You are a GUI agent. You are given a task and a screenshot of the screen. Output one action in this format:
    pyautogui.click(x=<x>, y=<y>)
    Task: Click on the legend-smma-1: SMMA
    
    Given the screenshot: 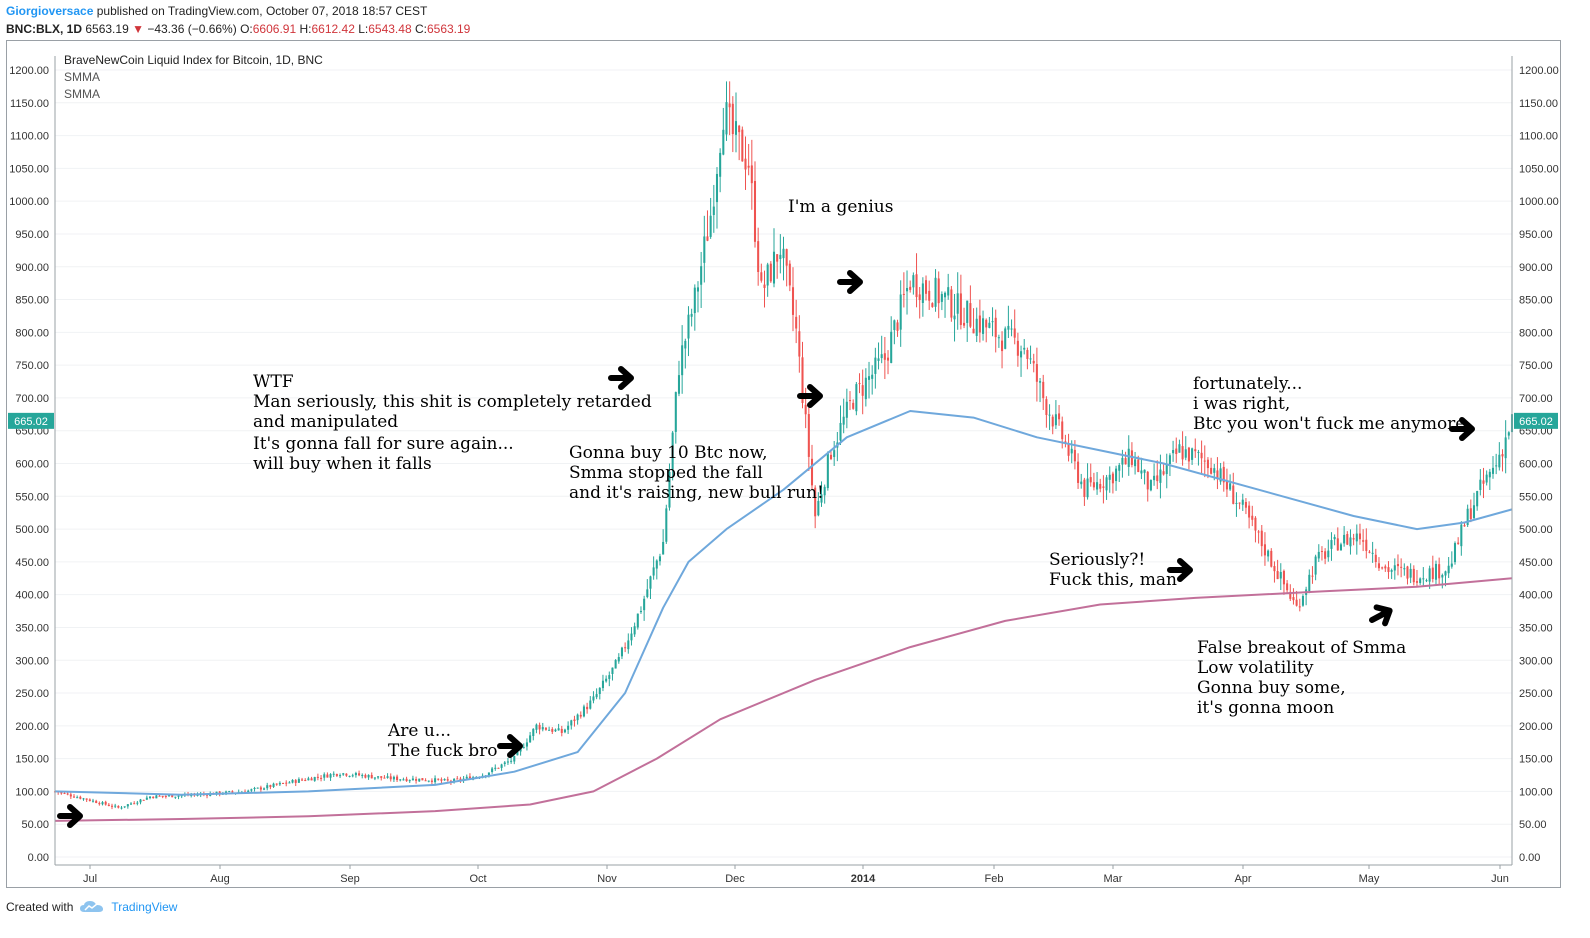 What is the action you would take?
    pyautogui.click(x=82, y=77)
    